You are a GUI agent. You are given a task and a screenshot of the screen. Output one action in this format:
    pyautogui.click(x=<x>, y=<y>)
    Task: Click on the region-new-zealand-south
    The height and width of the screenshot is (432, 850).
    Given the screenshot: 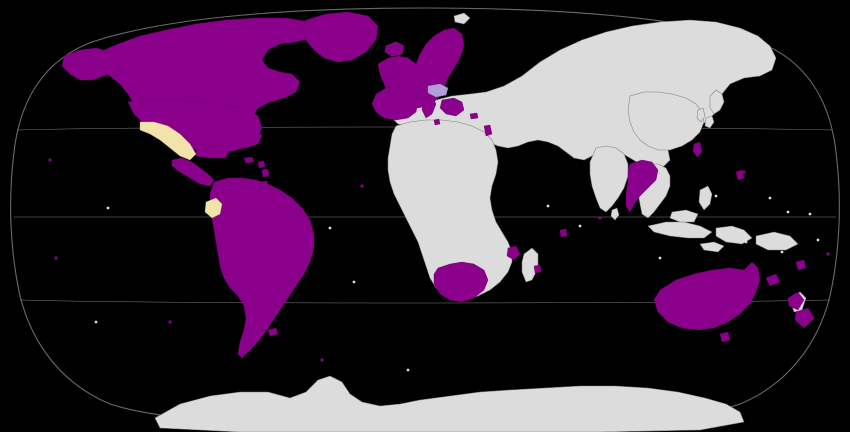 What is the action you would take?
    pyautogui.click(x=804, y=318)
    